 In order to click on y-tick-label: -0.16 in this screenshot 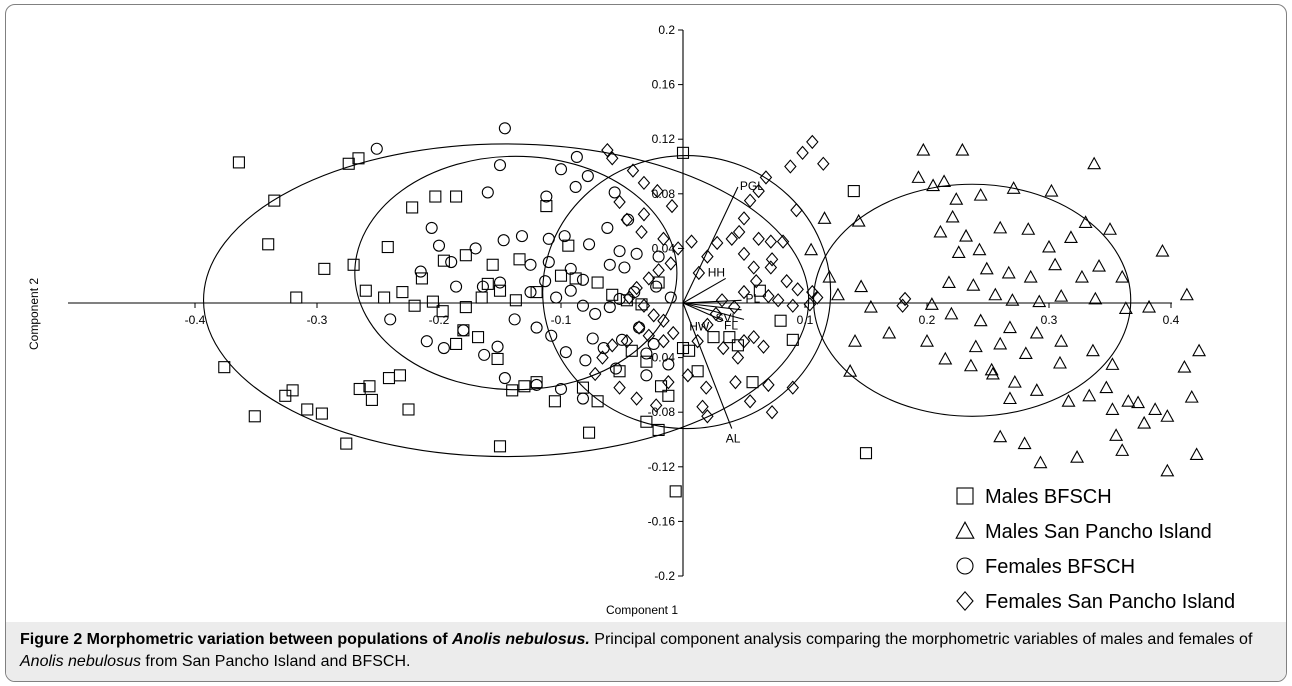, I will do `click(662, 521)`.